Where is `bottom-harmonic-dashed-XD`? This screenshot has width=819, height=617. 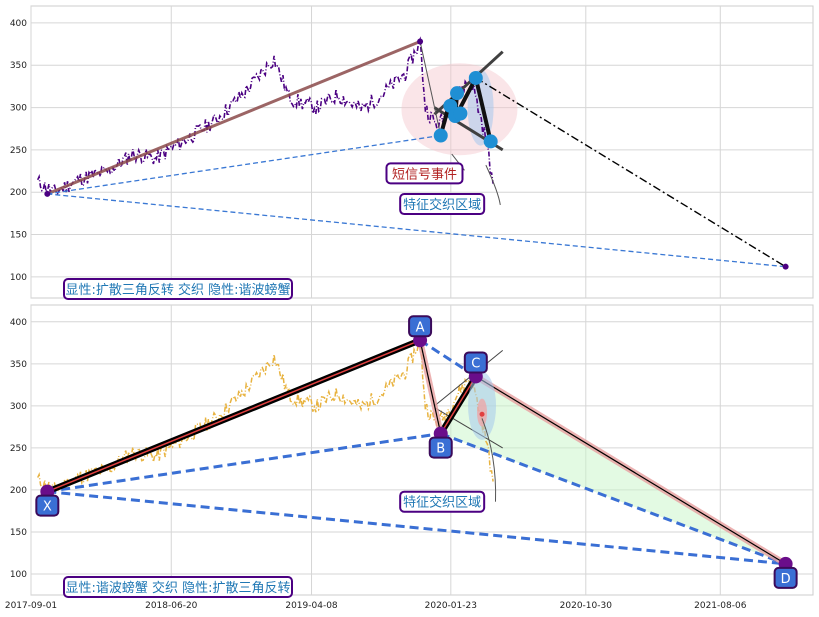
bottom-harmonic-dashed-XD is located at coordinates (416, 528).